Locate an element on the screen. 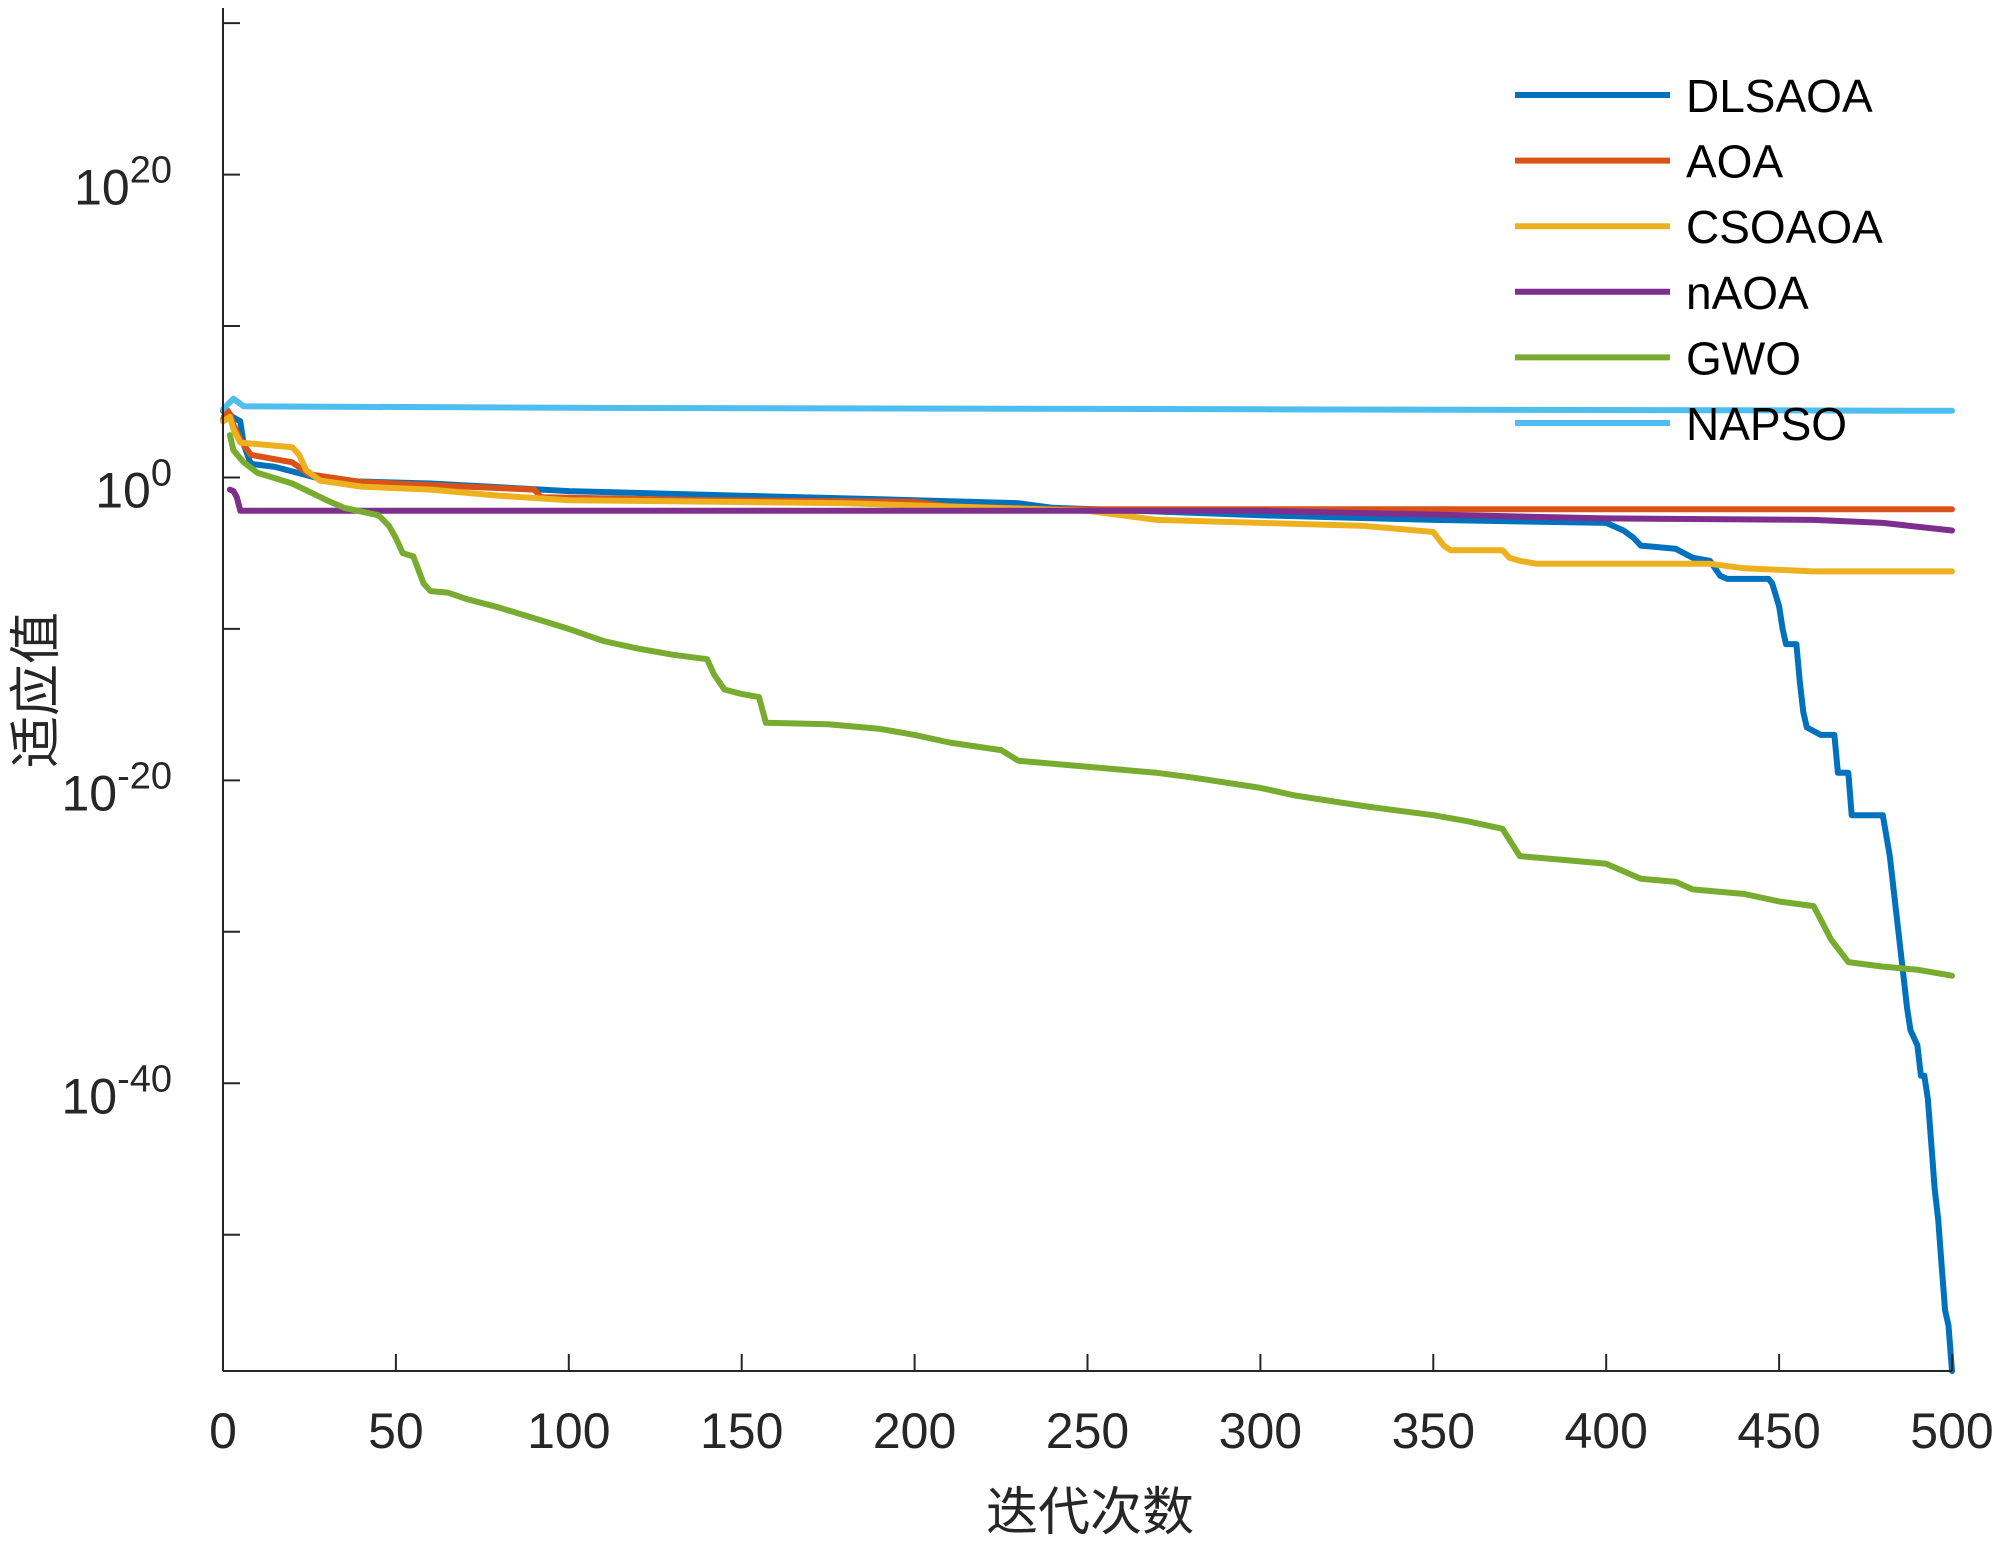 The width and height of the screenshot is (2000, 1542). legend-label-naoa: nAOA is located at coordinates (1747, 293).